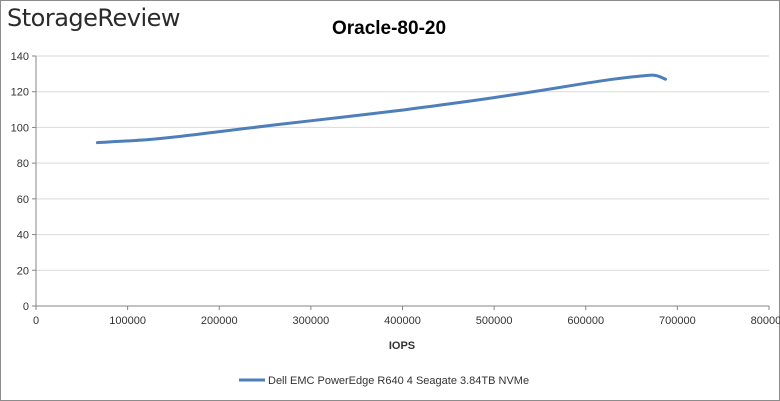 The height and width of the screenshot is (401, 780). I want to click on x-tick-label: 0, so click(36, 321).